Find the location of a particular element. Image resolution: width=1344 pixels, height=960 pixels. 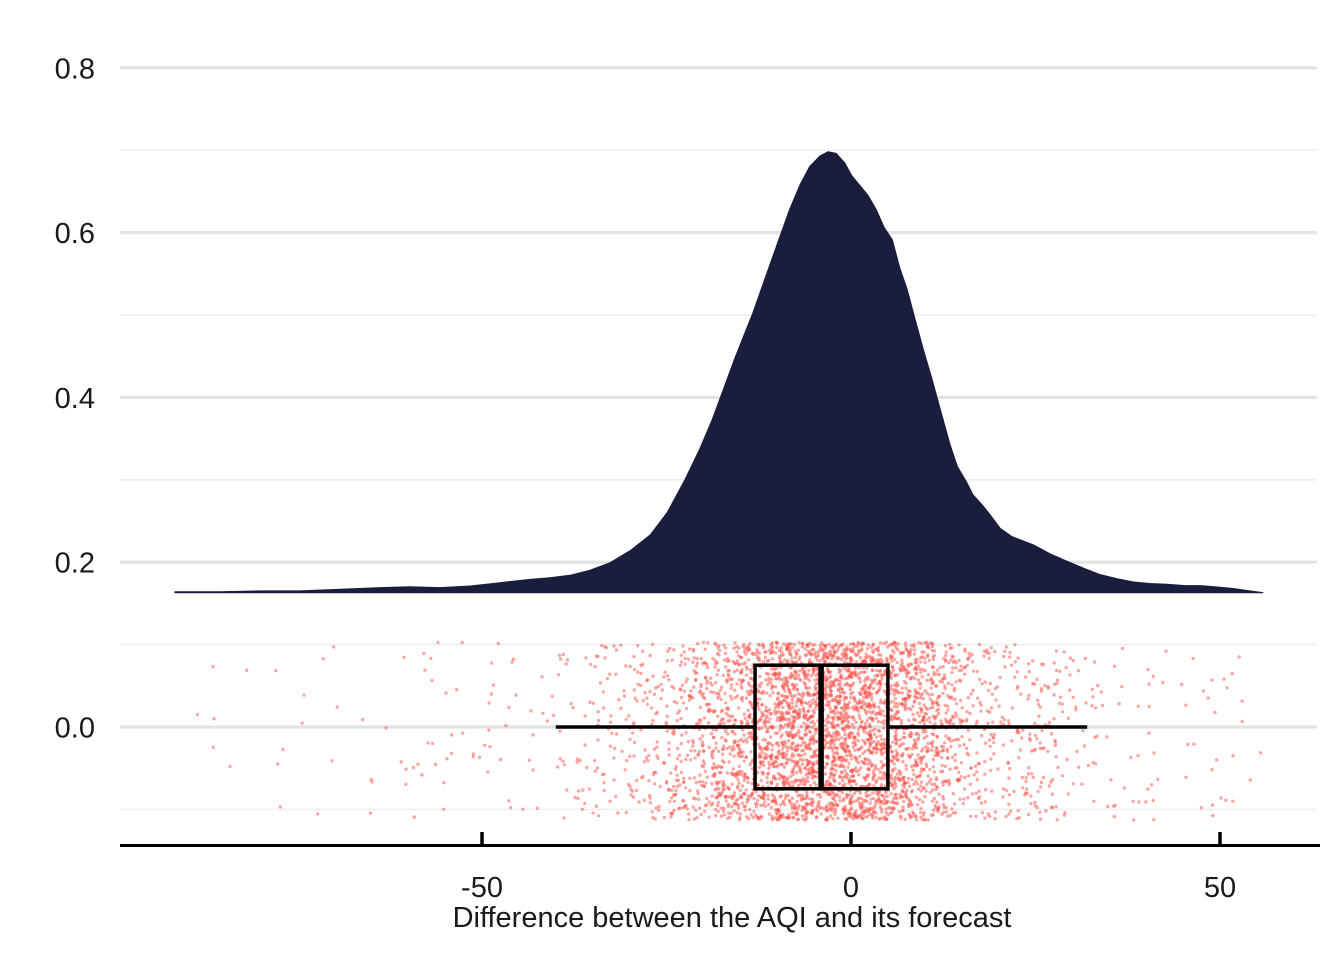

y-tick-label: 0.0 is located at coordinates (75, 729).